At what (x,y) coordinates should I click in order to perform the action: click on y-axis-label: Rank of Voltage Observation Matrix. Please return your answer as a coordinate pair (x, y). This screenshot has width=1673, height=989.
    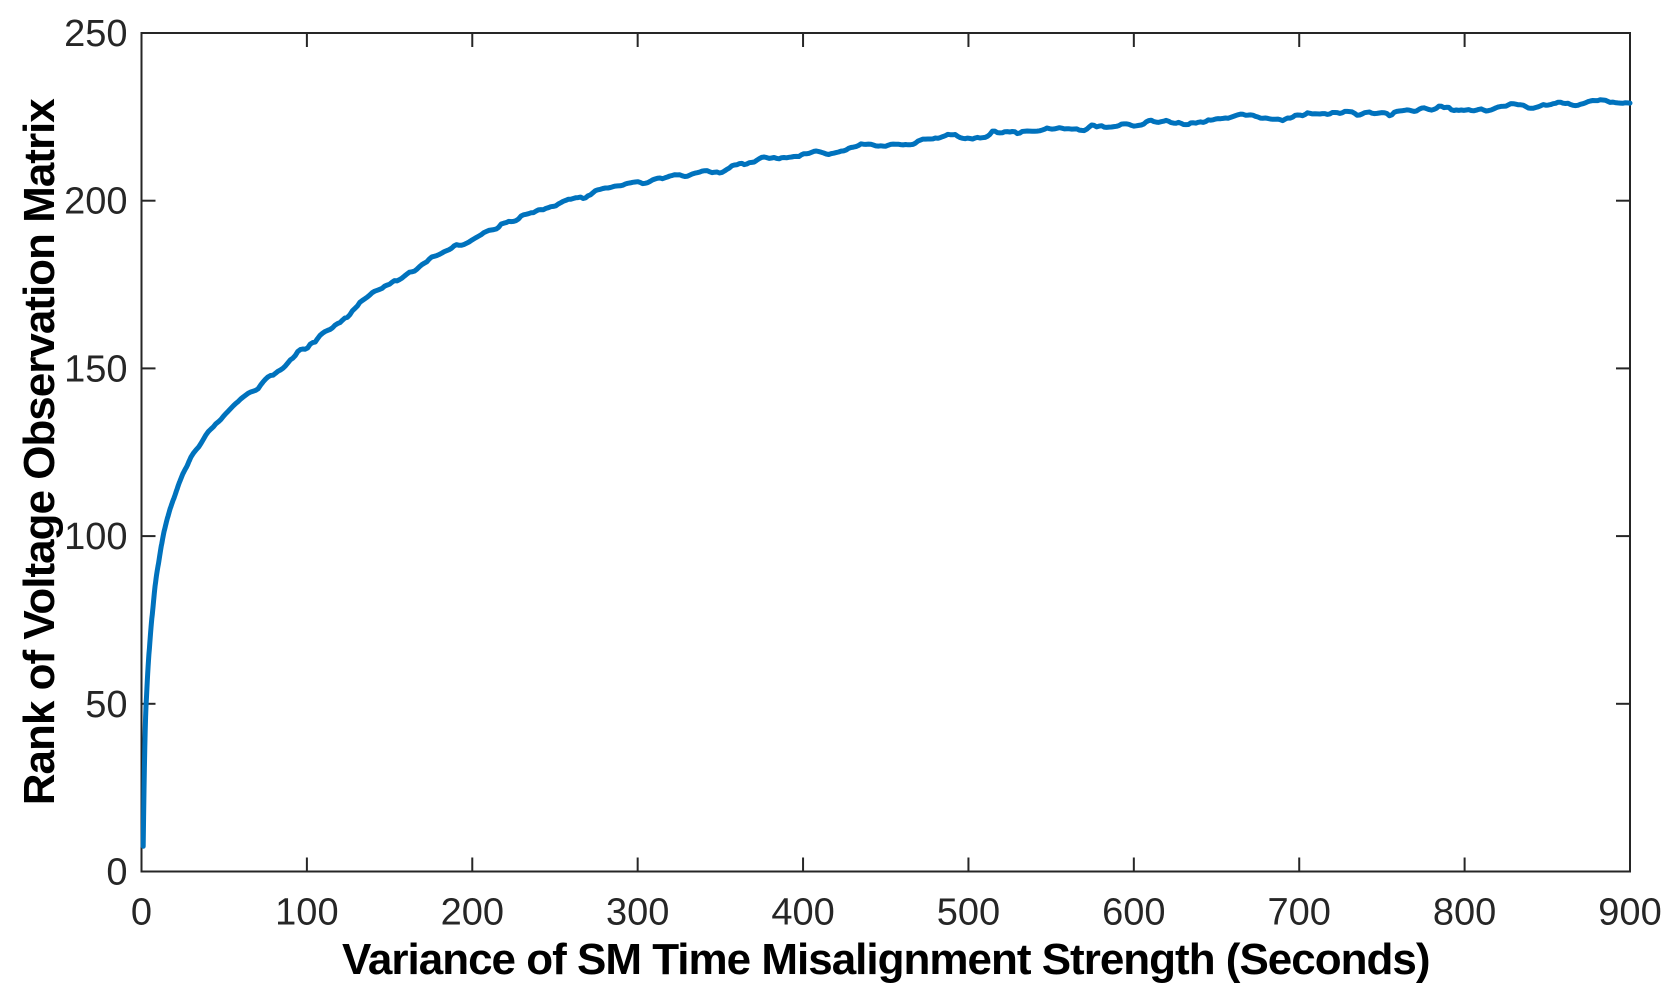
    Looking at the image, I should click on (39, 452).